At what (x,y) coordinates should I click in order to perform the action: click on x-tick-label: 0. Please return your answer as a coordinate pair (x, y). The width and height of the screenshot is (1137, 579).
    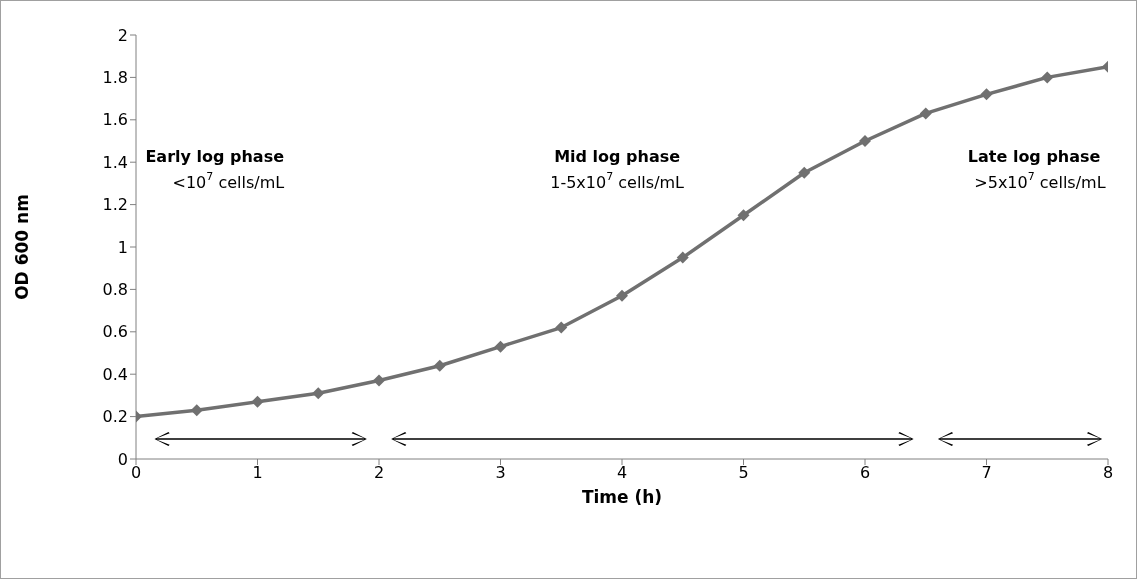
    Looking at the image, I should click on (136, 473).